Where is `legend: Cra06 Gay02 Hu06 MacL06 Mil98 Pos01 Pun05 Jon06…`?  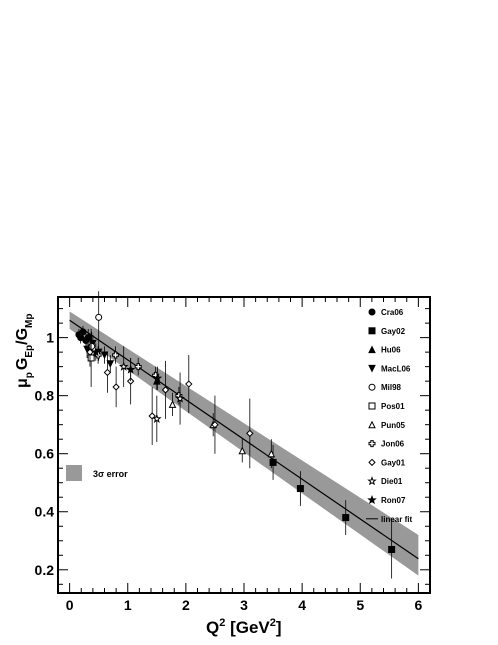
legend: Cra06 Gay02 Hu06 MacL06 Mil98 Pos01 Pun05 Jon06… is located at coordinates (389, 416).